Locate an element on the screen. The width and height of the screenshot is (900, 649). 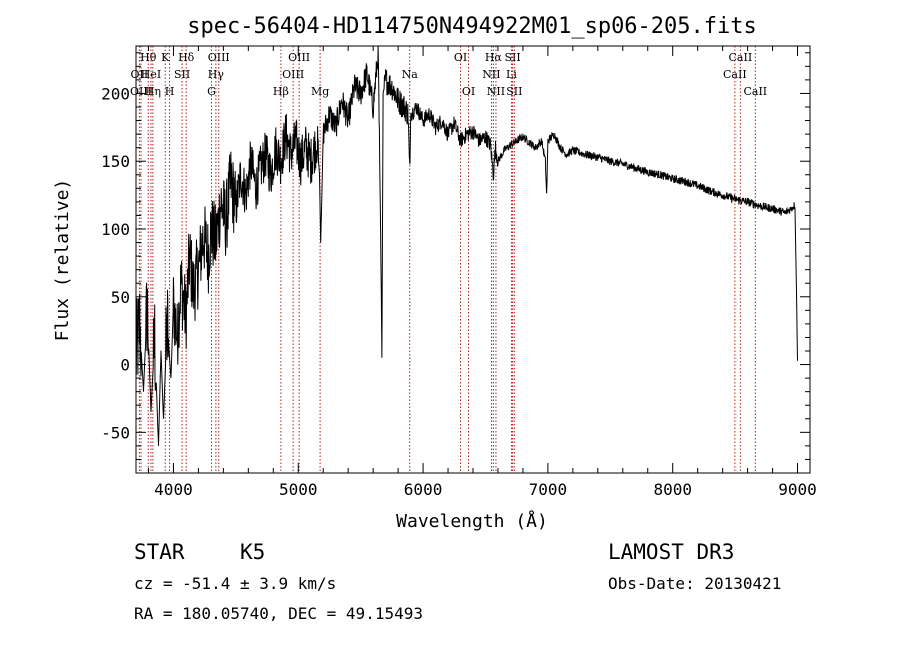
spectral-line-label: Hδ is located at coordinates (186, 57).